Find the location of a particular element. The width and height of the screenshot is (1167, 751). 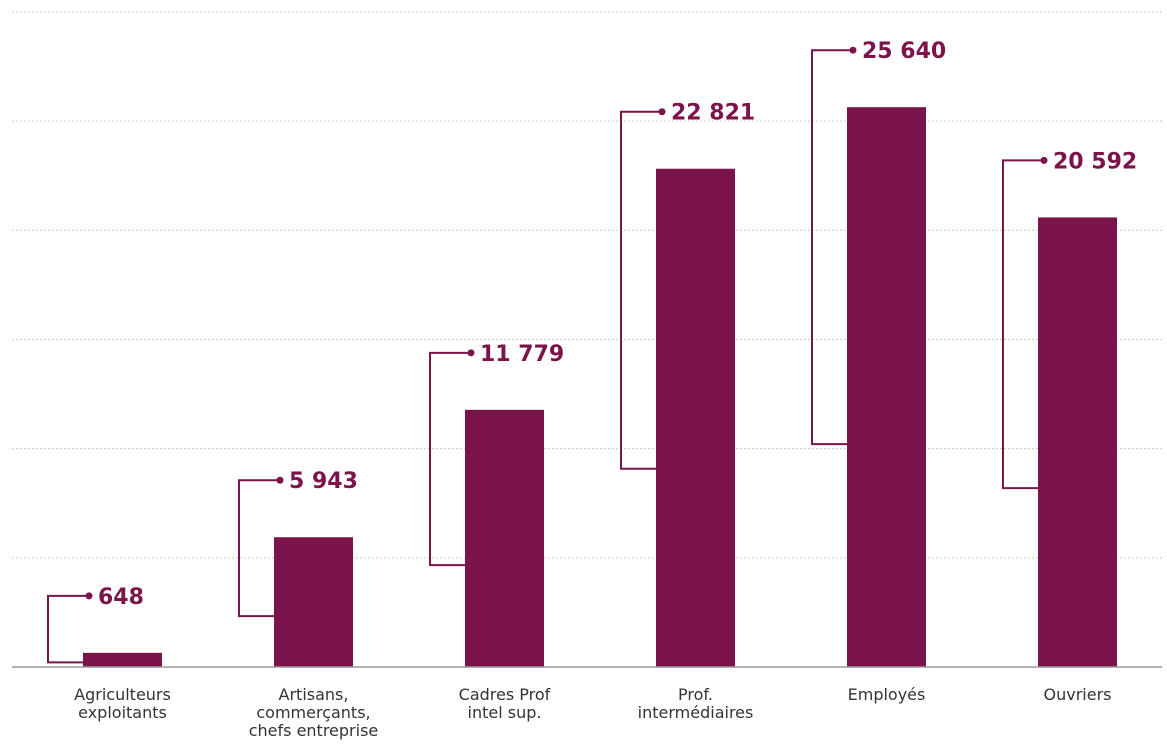

category-label: Agriculteurs exploitants is located at coordinates (122, 703).